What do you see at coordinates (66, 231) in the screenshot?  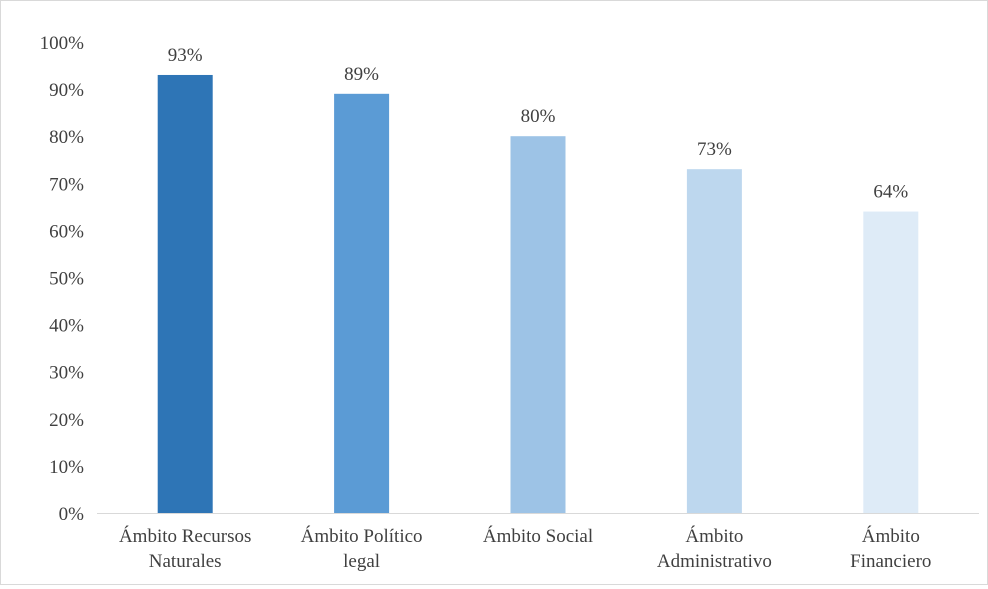 I see `y-tick-label: 60%` at bounding box center [66, 231].